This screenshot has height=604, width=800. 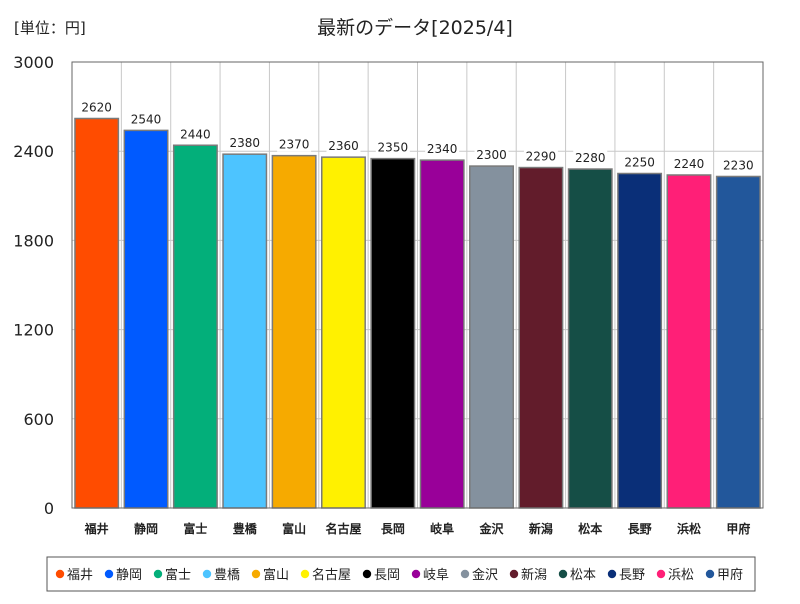 What do you see at coordinates (195, 528) in the screenshot?
I see `x-tick-label: 富士` at bounding box center [195, 528].